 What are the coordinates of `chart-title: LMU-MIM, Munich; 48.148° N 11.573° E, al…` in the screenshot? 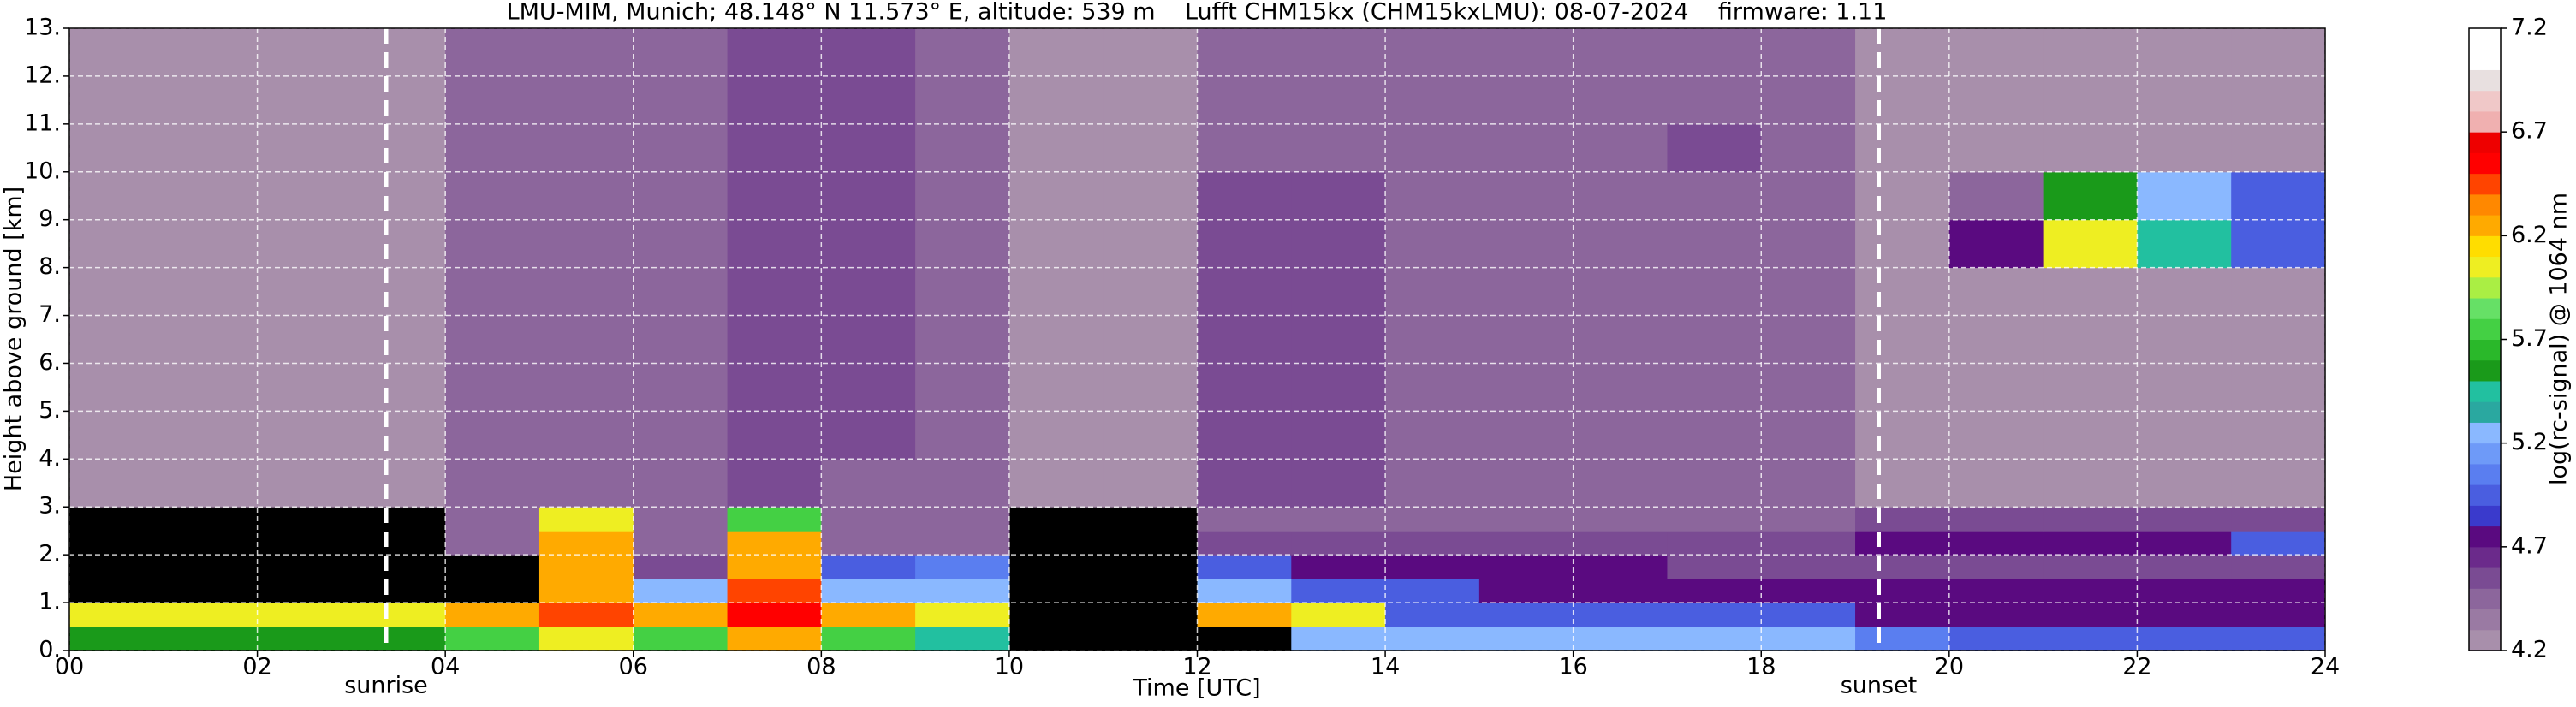 It's located at (1197, 13).